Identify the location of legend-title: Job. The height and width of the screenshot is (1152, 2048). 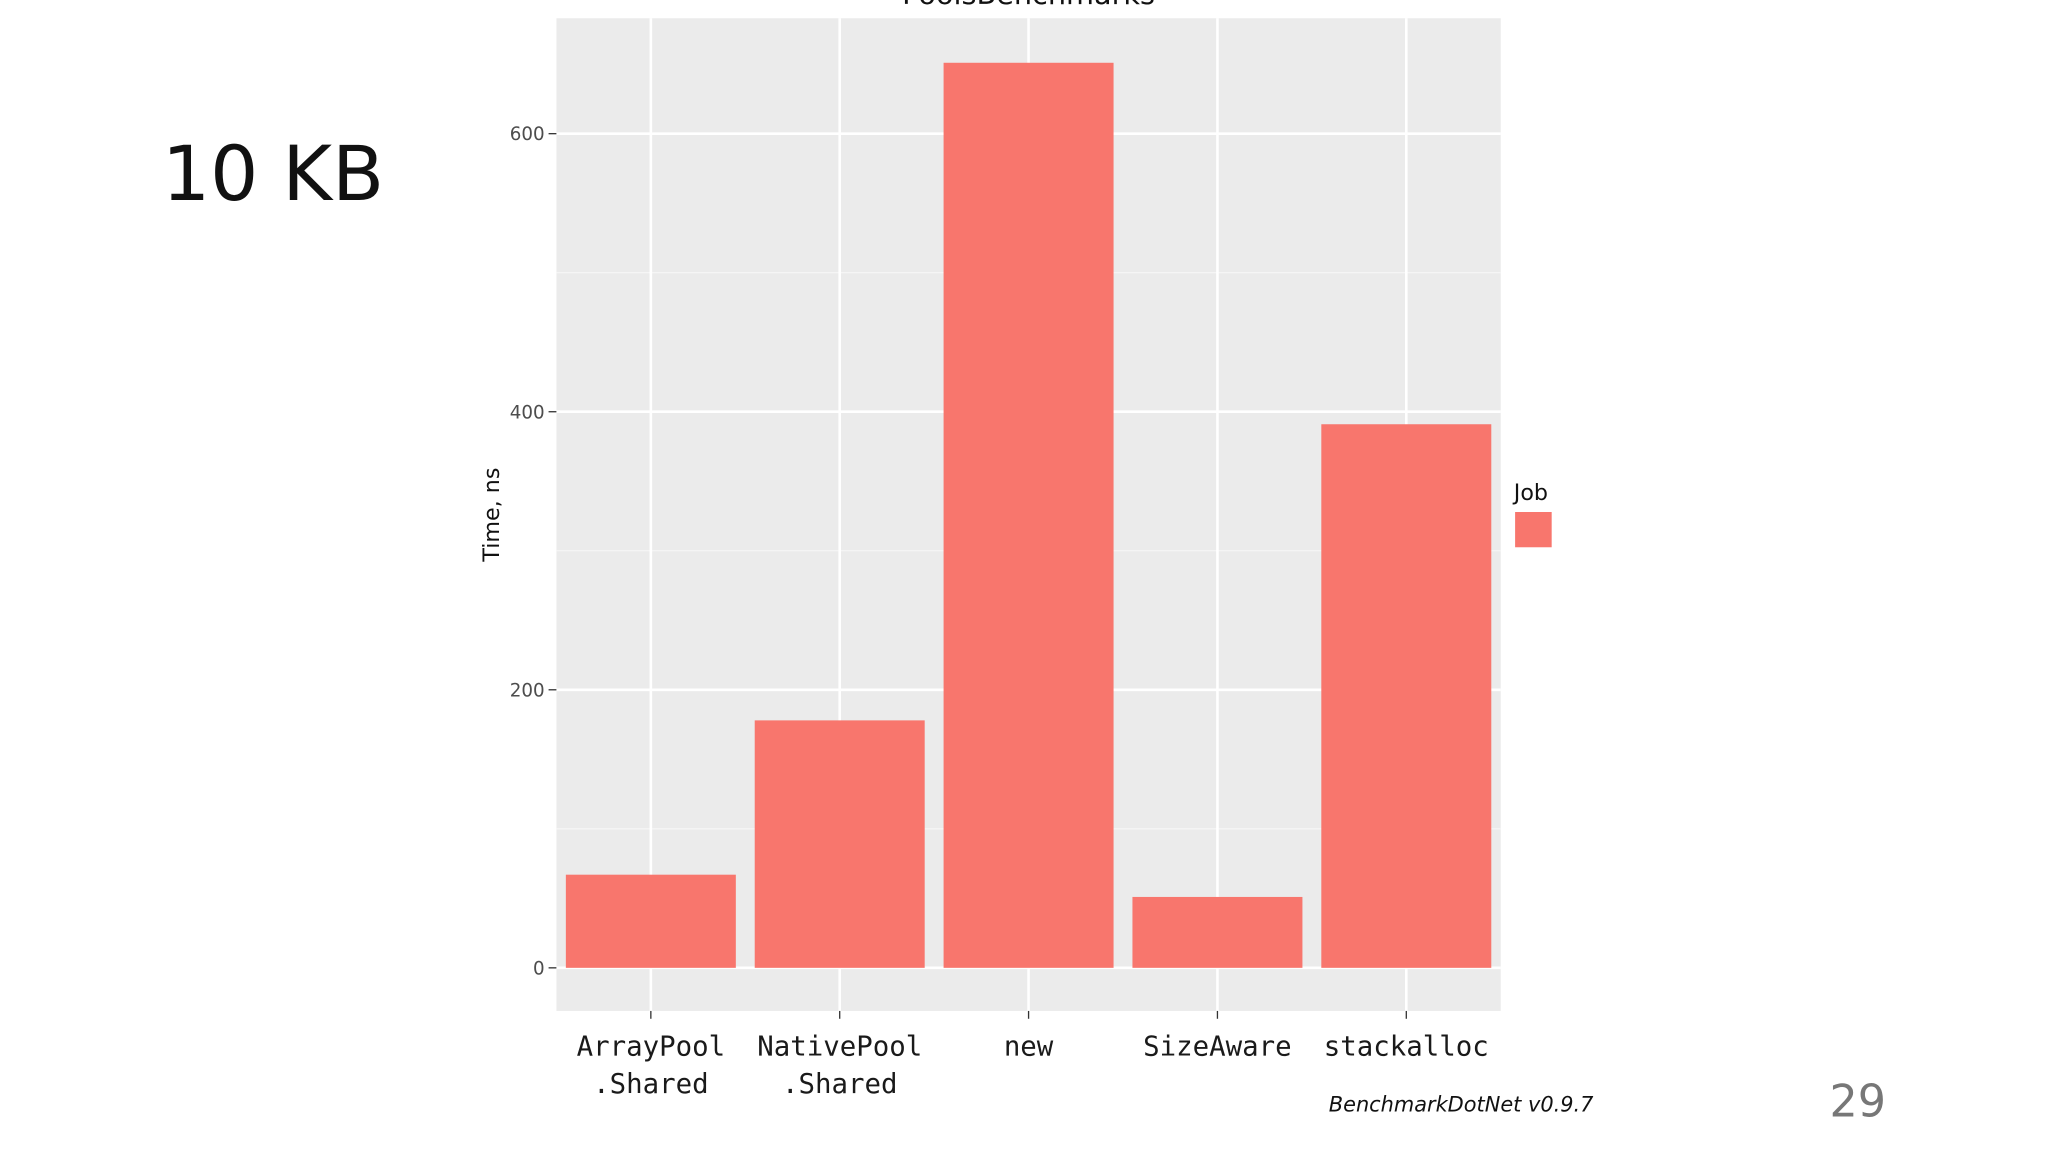
(1530, 493).